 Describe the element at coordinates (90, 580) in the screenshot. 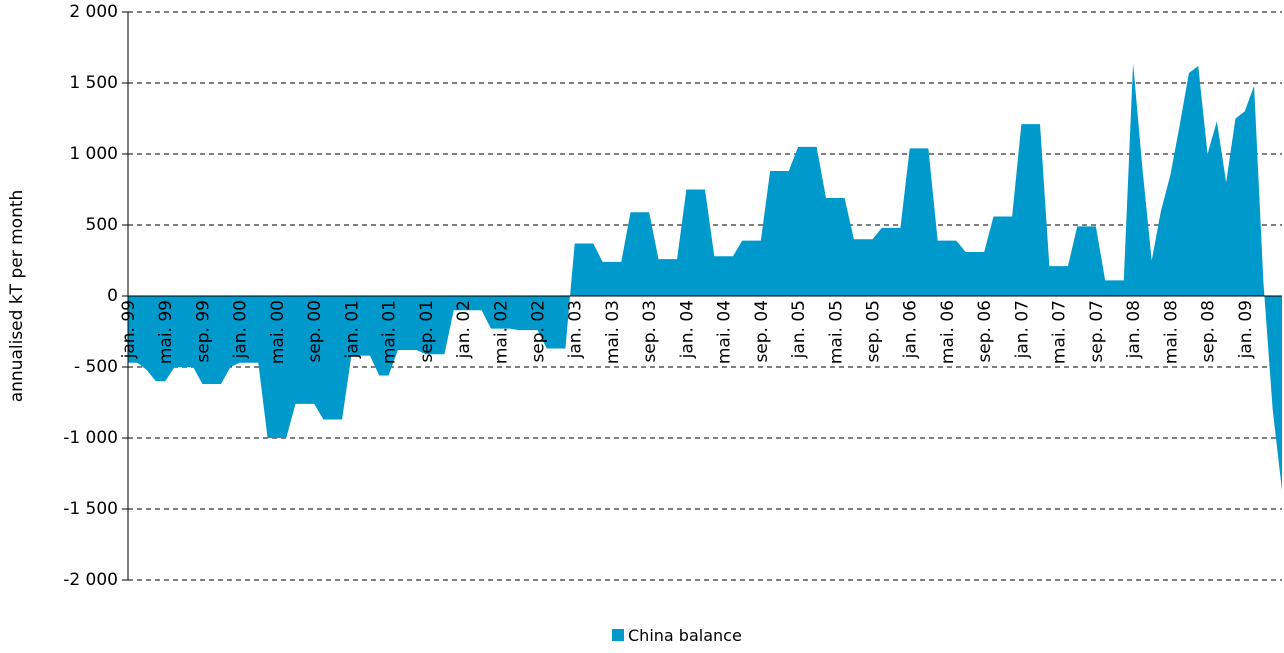

I see `y-tick-label: -2 000` at that location.